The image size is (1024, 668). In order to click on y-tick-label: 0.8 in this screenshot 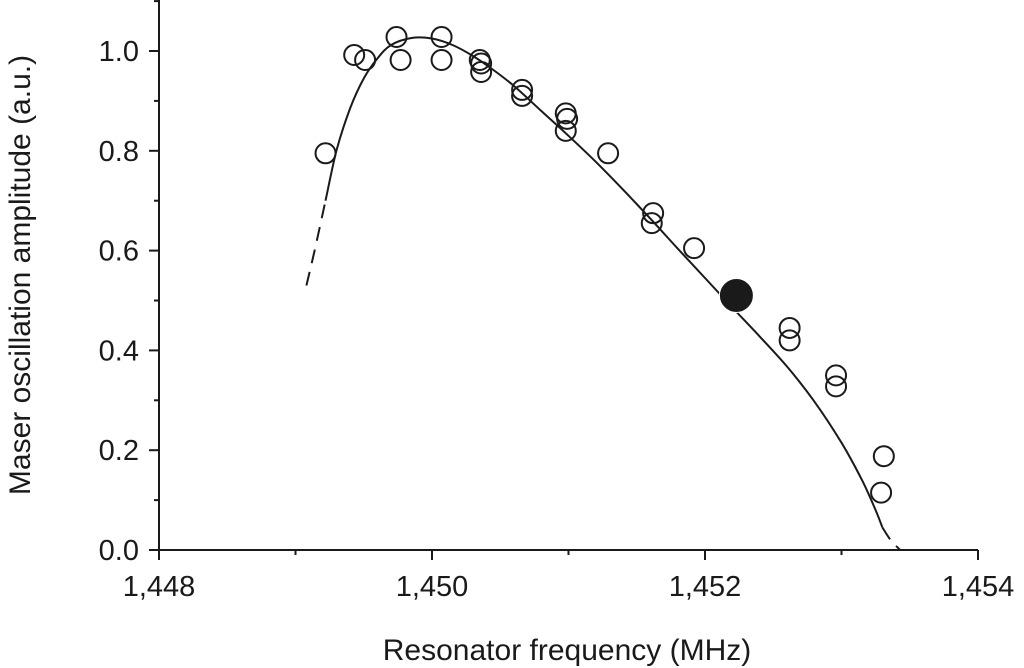, I will do `click(119, 152)`.